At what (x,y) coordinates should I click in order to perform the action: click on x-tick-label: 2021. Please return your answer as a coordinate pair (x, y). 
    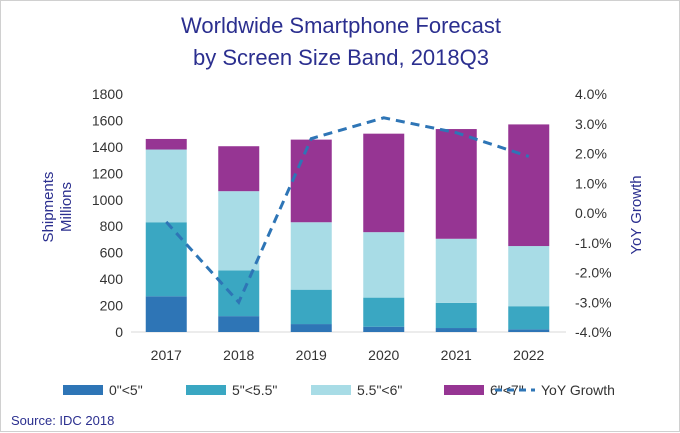
    Looking at the image, I should click on (456, 355).